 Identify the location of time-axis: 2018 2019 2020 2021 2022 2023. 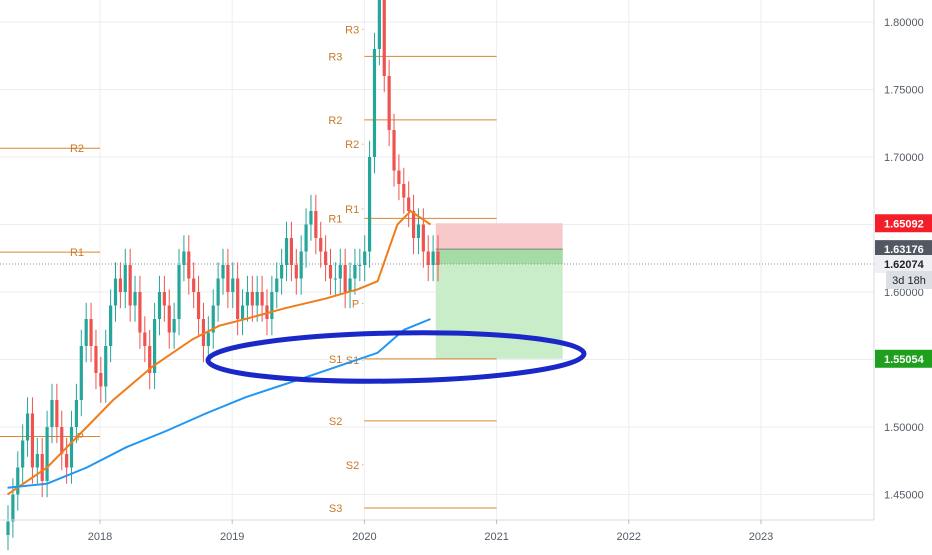
(437, 531).